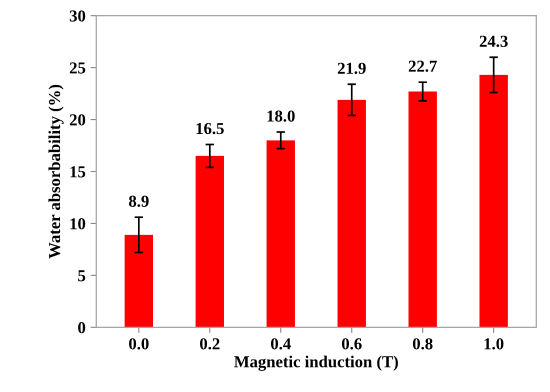 Image resolution: width=550 pixels, height=392 pixels. I want to click on x-tick-label: 0.0, so click(139, 344).